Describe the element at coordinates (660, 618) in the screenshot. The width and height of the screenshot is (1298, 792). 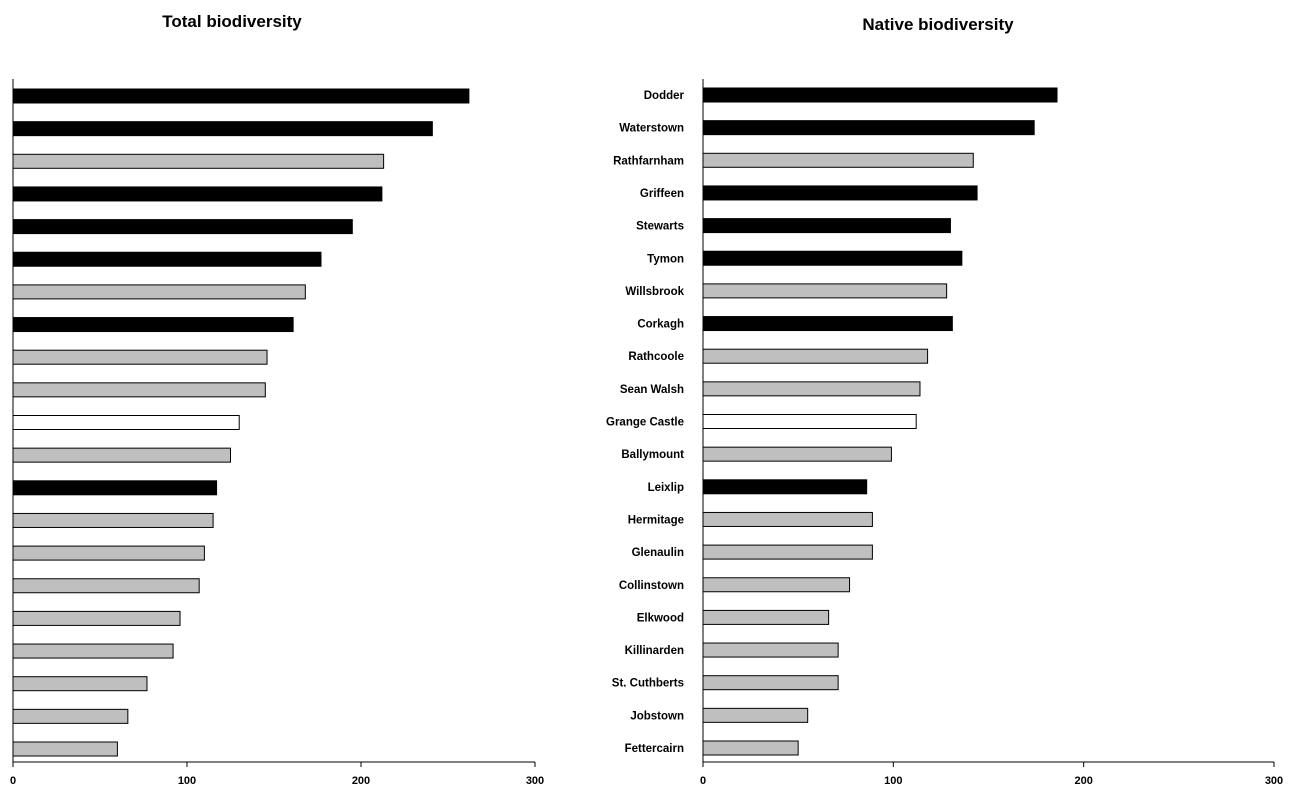
I see `category-label: Elkwood` at that location.